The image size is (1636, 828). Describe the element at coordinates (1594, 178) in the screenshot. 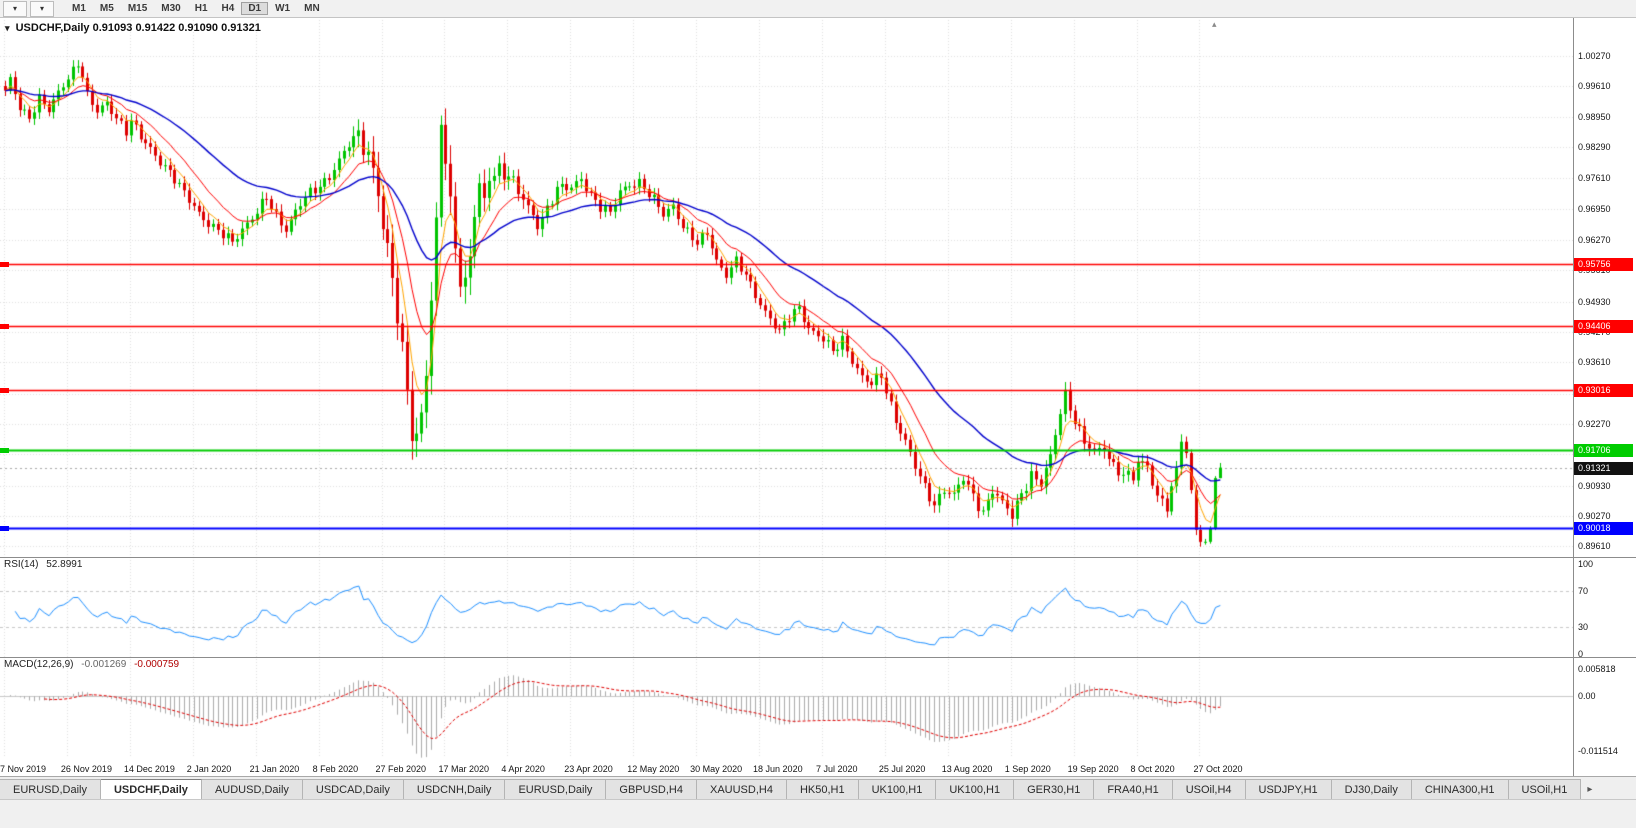

I see `price-axis-tick: 0.97610` at that location.